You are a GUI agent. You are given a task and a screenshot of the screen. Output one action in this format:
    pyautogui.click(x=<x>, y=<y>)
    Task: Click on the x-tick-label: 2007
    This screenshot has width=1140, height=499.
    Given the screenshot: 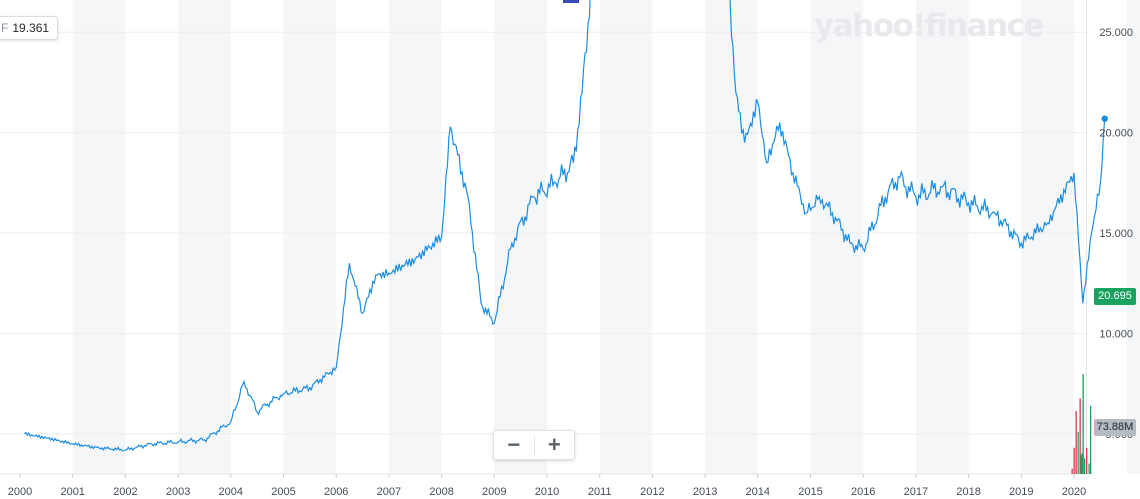 What is the action you would take?
    pyautogui.click(x=389, y=492)
    